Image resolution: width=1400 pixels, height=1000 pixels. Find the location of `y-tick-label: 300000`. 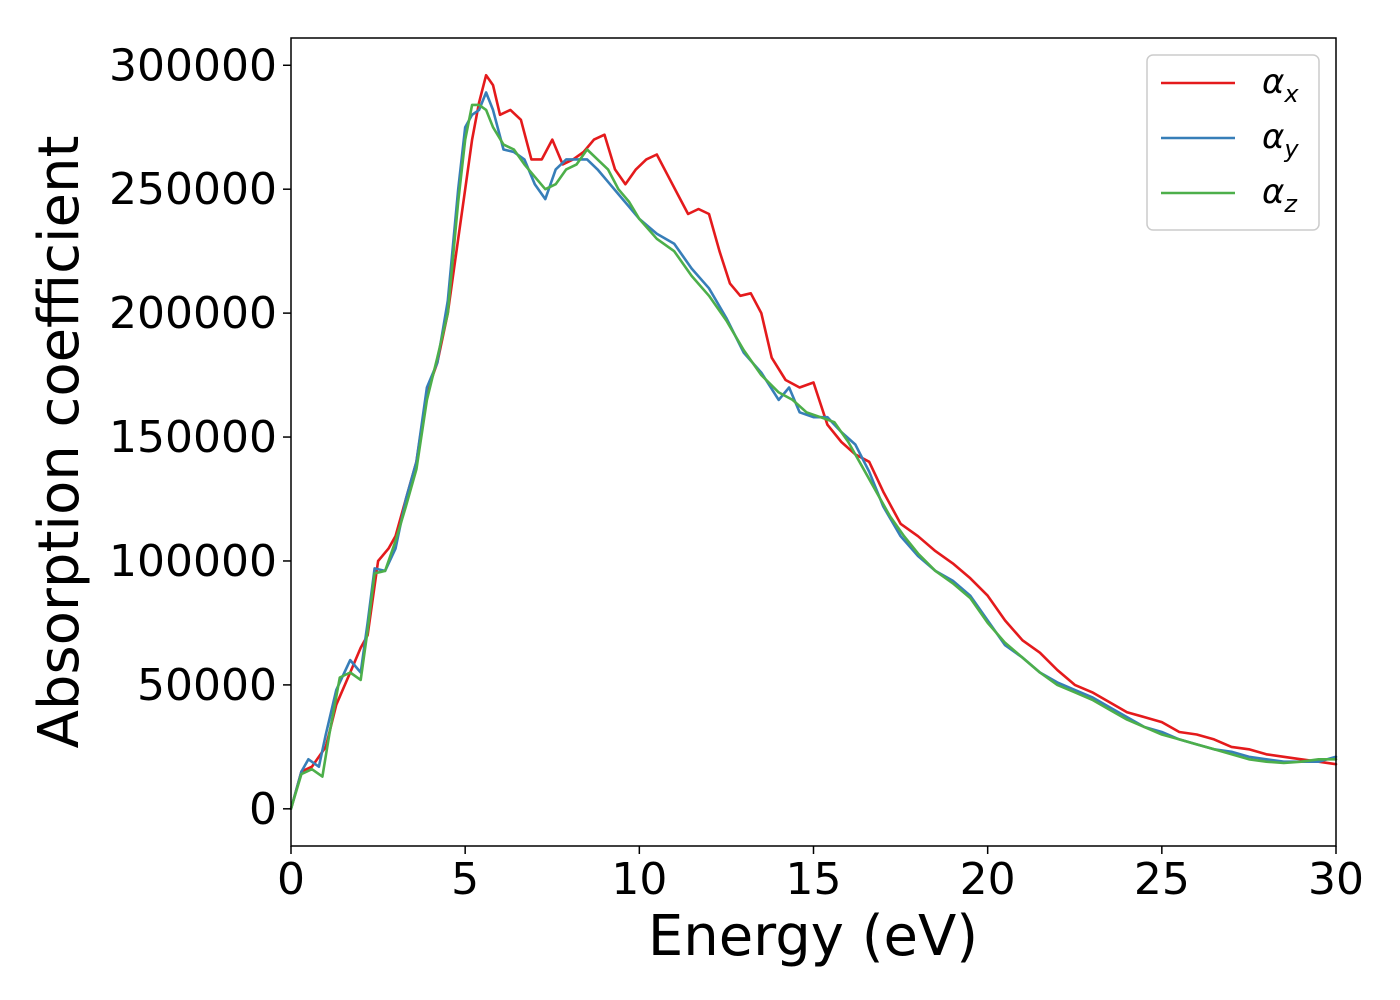

y-tick-label: 300000 is located at coordinates (193, 65).